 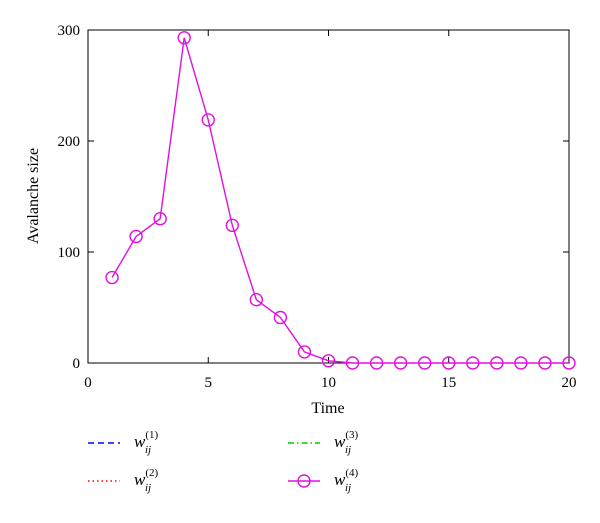 I want to click on x-tick-label: 0, so click(x=88, y=383).